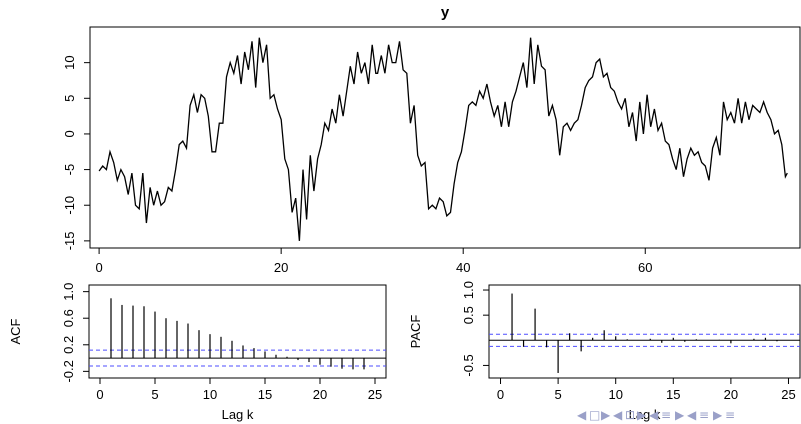  Describe the element at coordinates (463, 267) in the screenshot. I see `x-tick-label: 40` at that location.